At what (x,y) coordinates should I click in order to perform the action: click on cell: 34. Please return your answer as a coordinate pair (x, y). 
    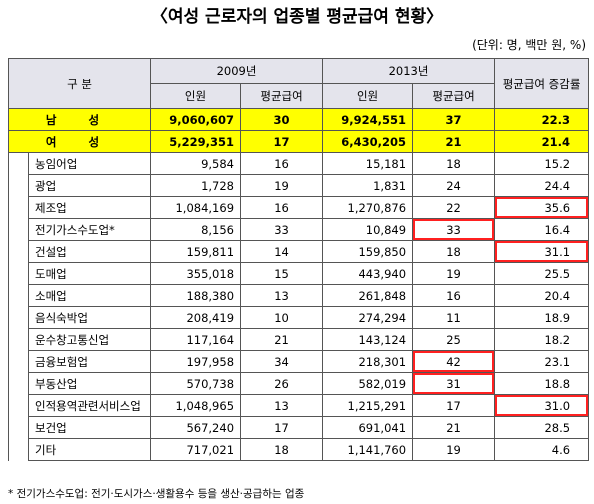
    Looking at the image, I should click on (282, 361).